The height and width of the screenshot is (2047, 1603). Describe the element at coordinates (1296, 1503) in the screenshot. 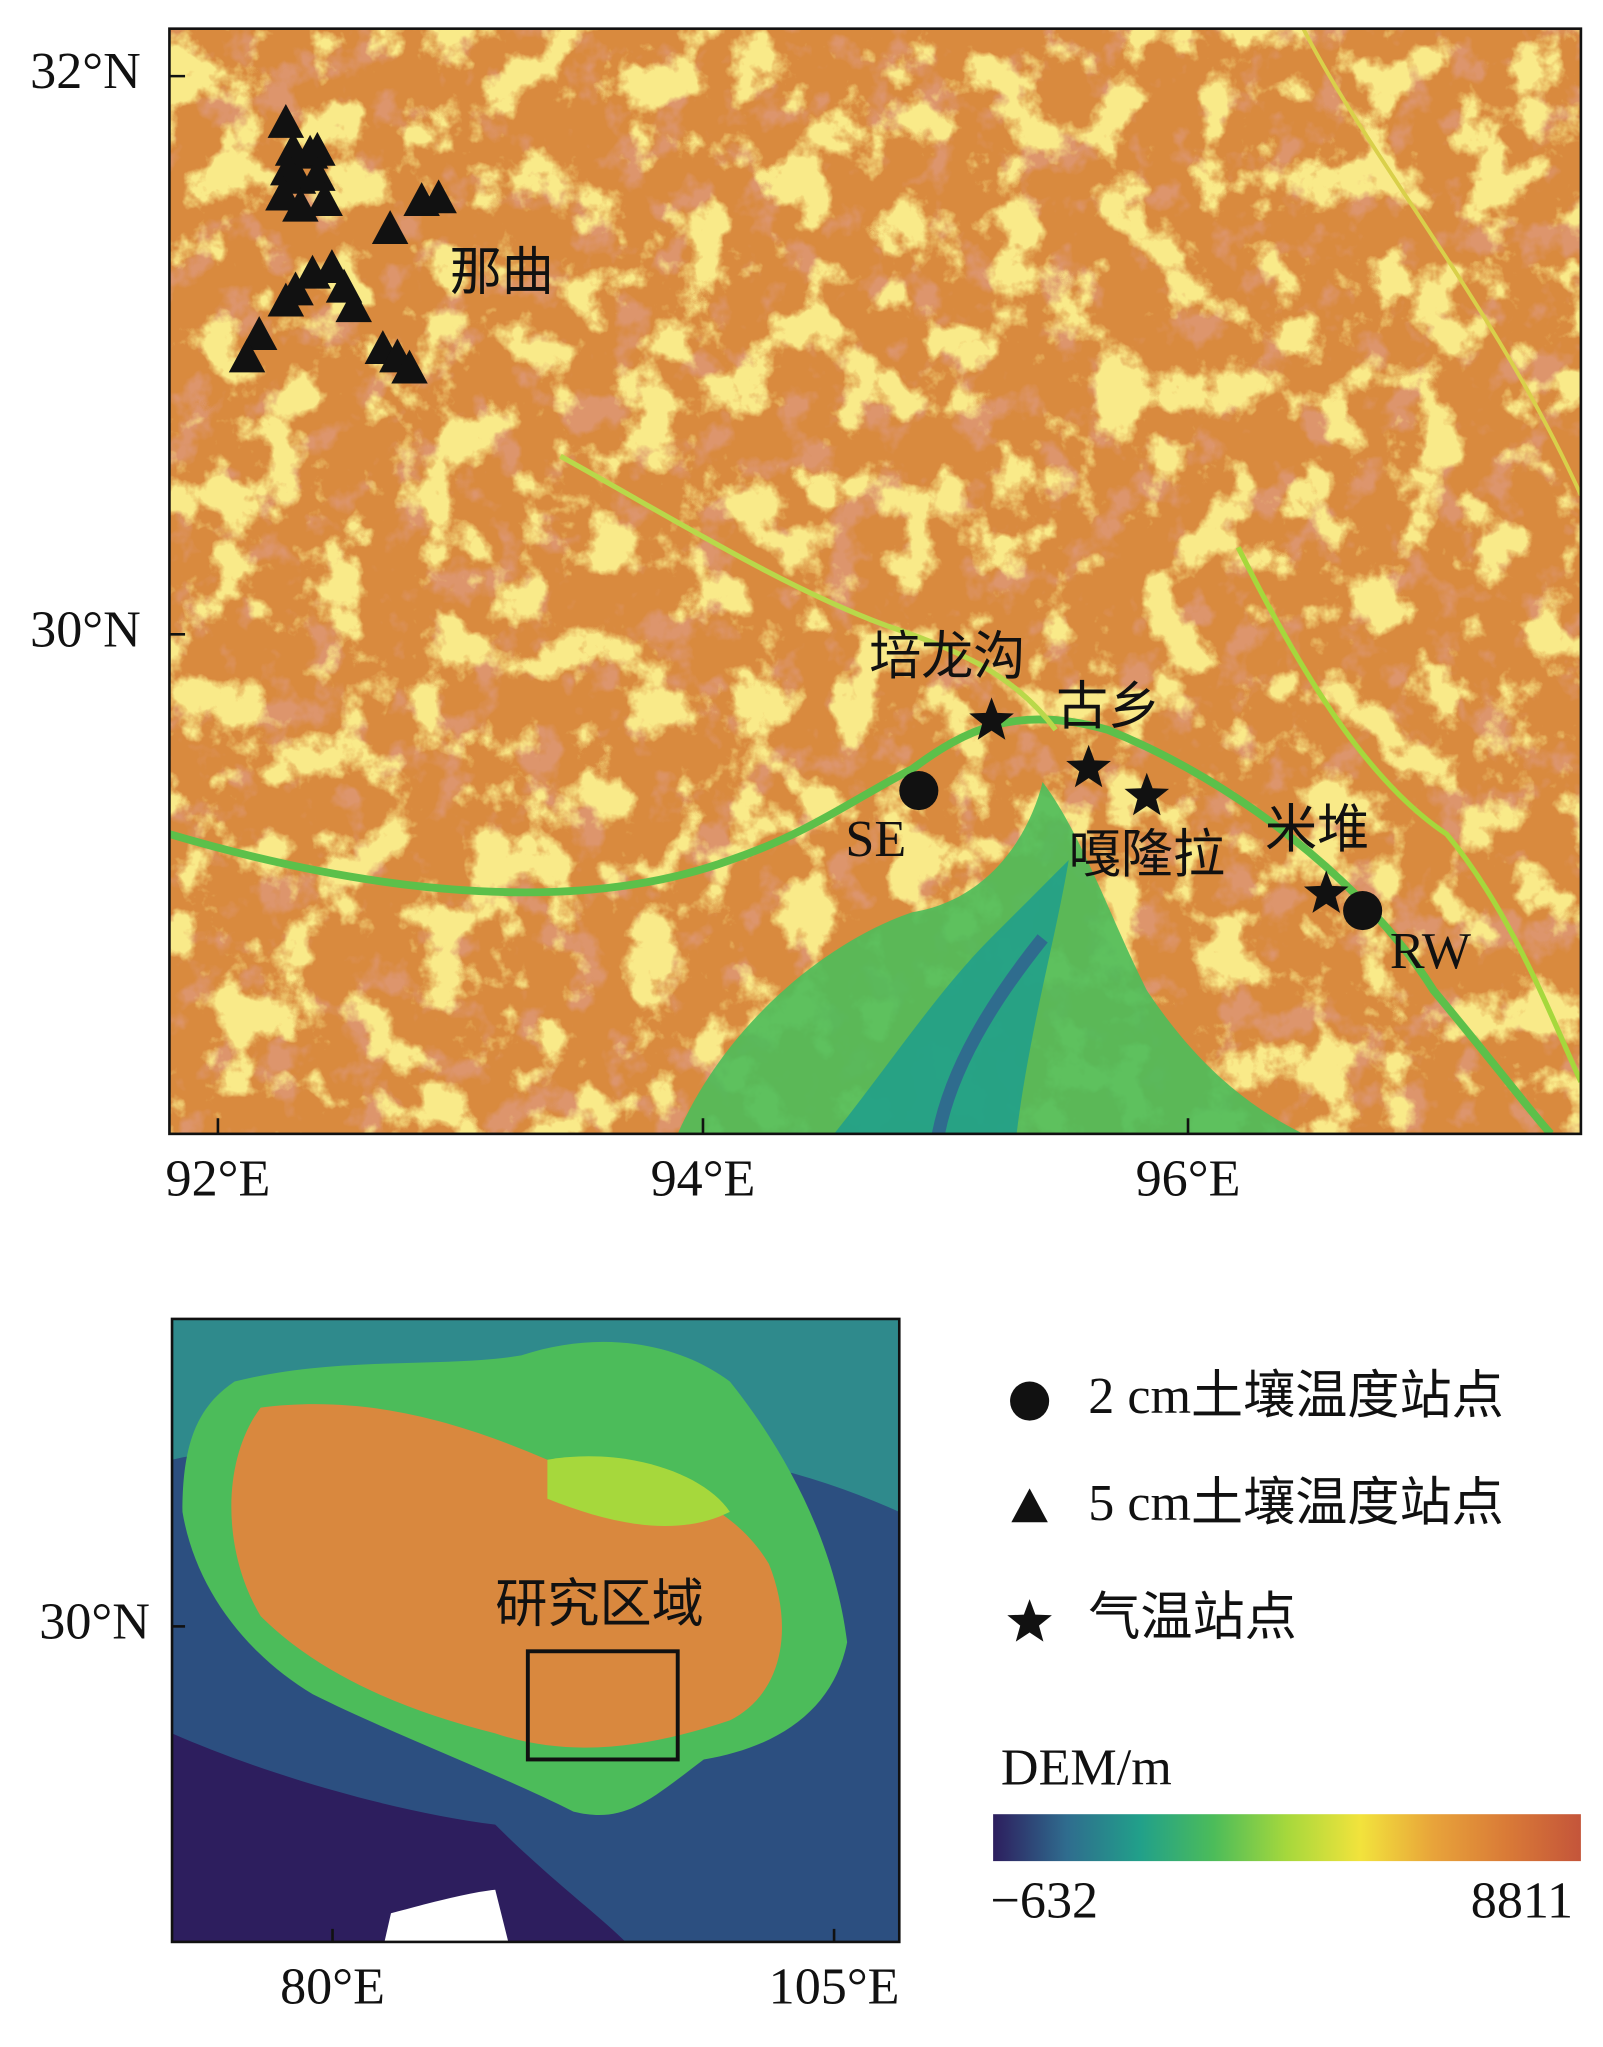

I see `legend-label: 5 cm土壤温度站点` at that location.